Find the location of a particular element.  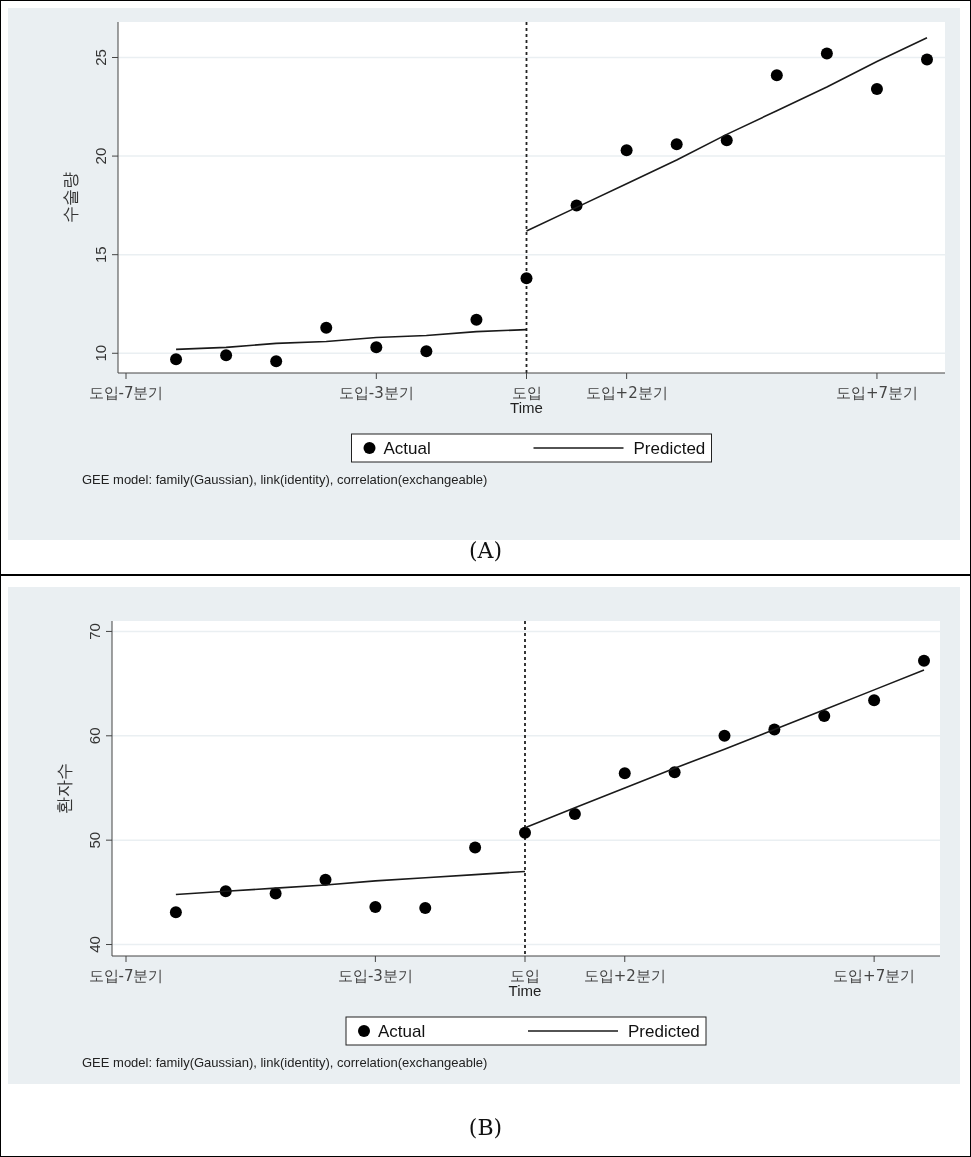

y-tick-label: 10 is located at coordinates (100, 353).